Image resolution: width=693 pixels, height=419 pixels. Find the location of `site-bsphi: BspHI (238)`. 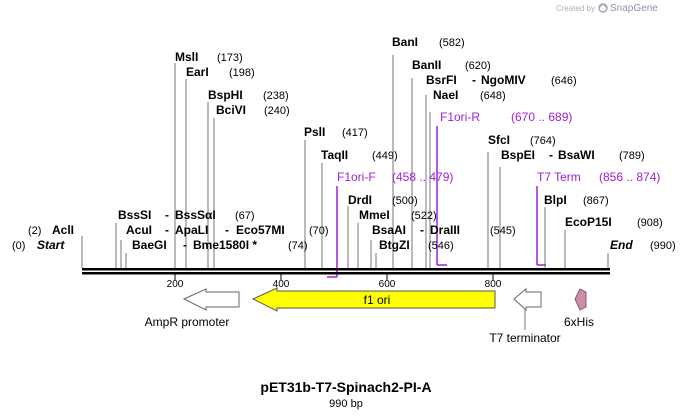

site-bsphi: BspHI (238) is located at coordinates (248, 95).